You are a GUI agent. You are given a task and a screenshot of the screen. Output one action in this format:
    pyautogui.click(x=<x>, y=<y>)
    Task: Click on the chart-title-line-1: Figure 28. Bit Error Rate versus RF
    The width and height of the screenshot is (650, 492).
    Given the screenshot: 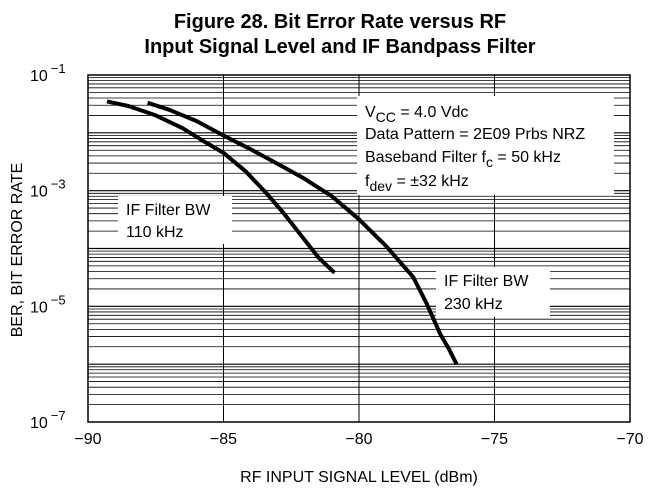 What is the action you would take?
    pyautogui.click(x=340, y=22)
    